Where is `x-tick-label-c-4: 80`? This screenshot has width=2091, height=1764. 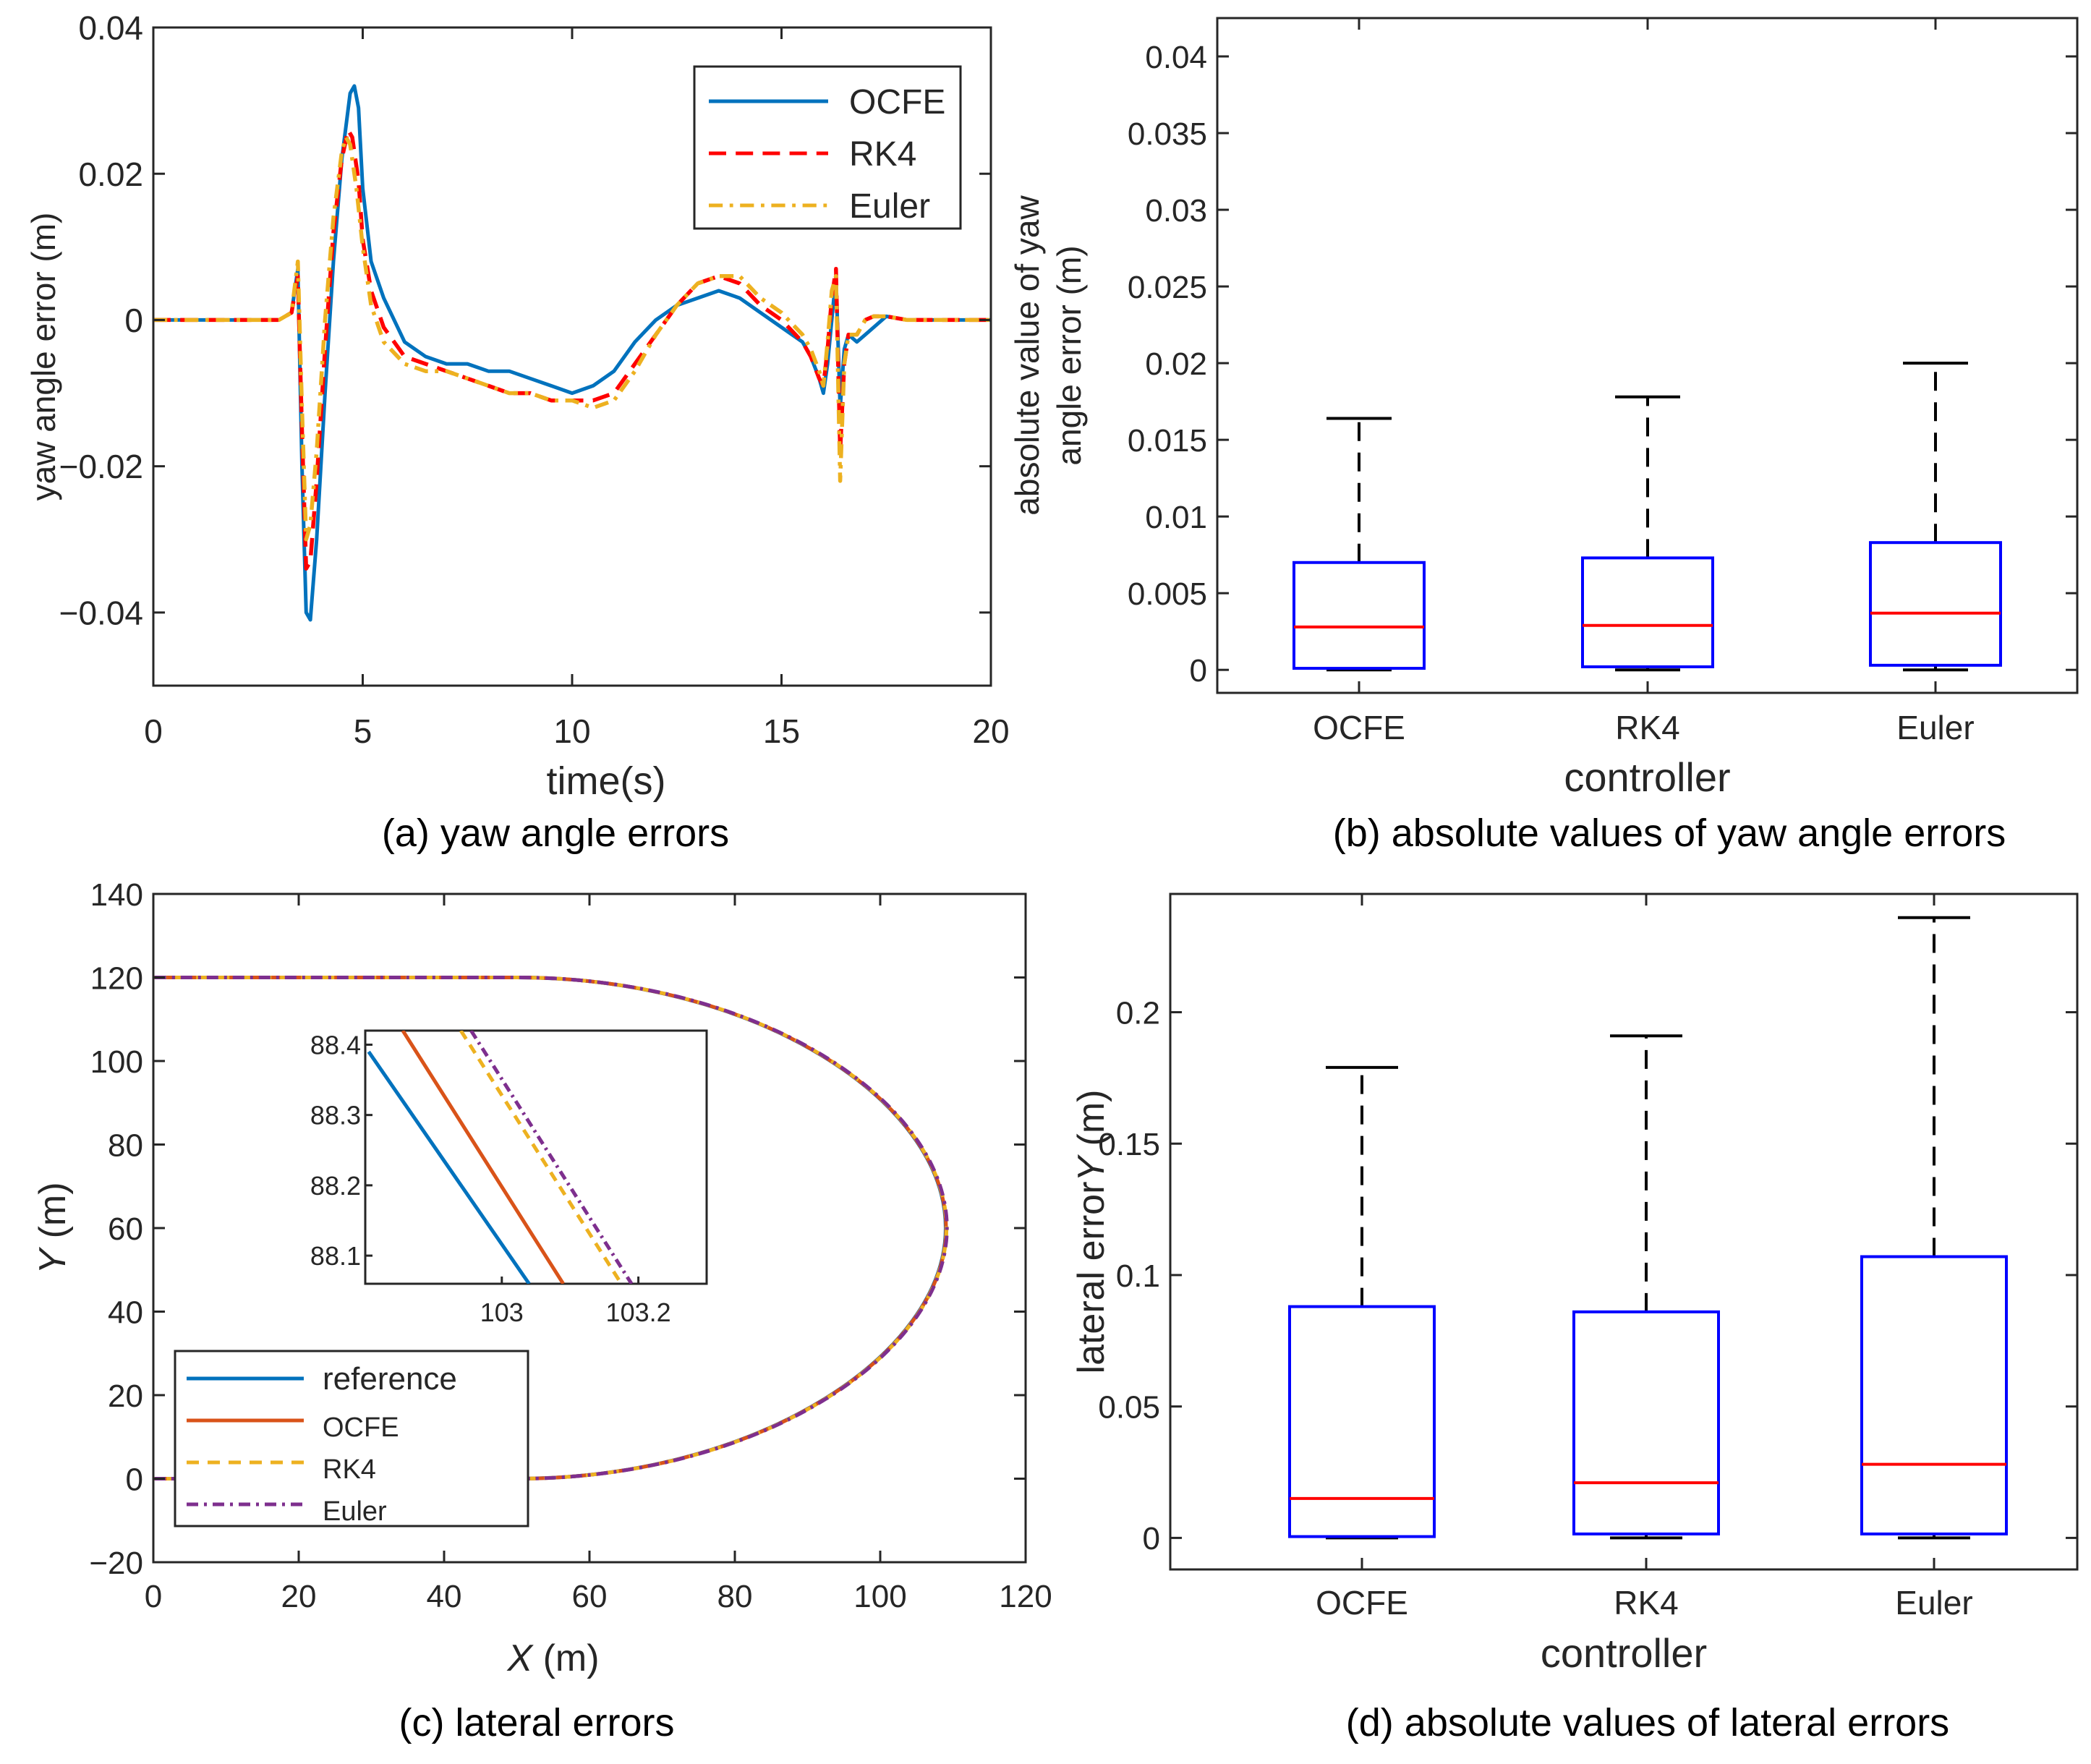
x-tick-label-c-4: 80 is located at coordinates (735, 1596).